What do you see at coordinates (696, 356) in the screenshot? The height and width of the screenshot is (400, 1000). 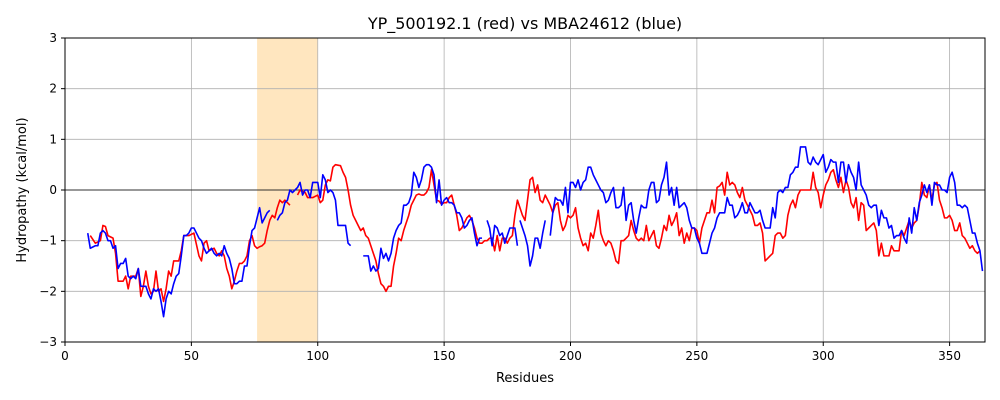 I see `x-tick-label: 250` at bounding box center [696, 356].